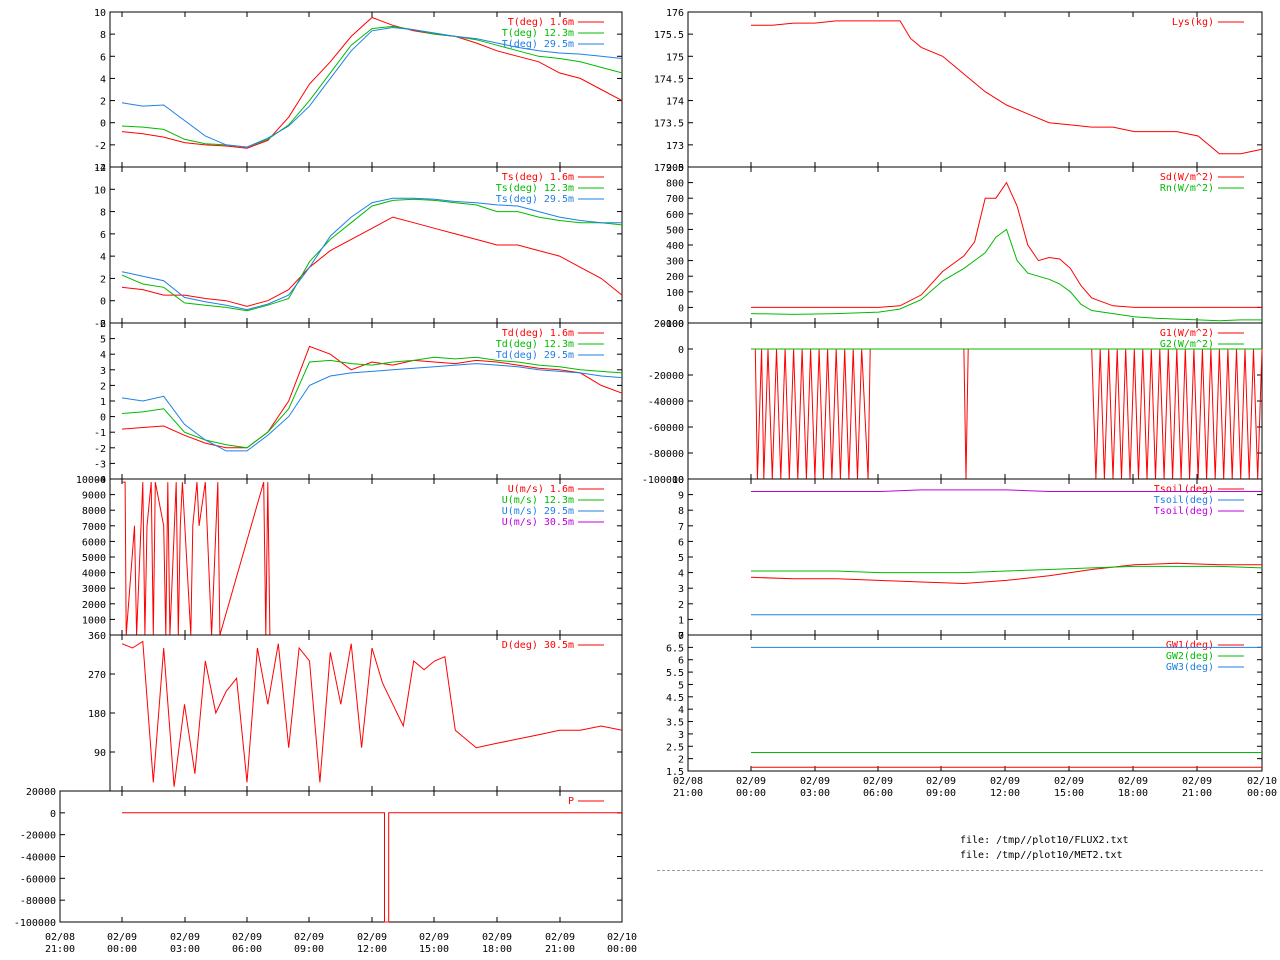 This screenshot has width=1280, height=960. What do you see at coordinates (94, 620) in the screenshot?
I see `y-tick-label-wind-speed: 1000` at bounding box center [94, 620].